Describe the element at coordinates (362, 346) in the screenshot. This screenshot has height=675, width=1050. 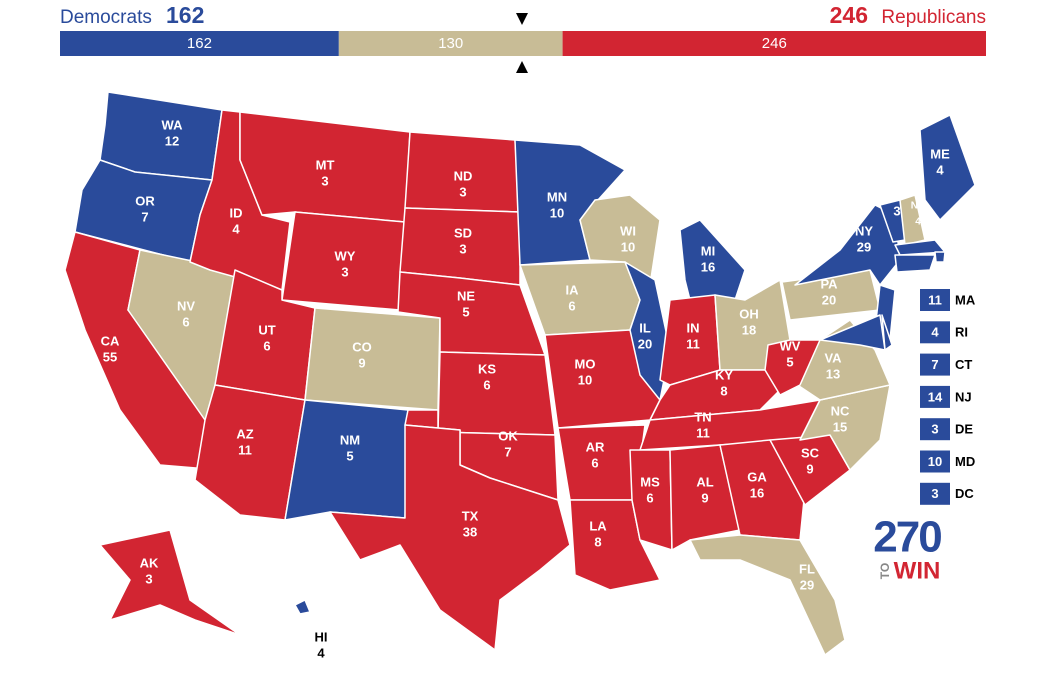
I see `state-abbr: CO` at that location.